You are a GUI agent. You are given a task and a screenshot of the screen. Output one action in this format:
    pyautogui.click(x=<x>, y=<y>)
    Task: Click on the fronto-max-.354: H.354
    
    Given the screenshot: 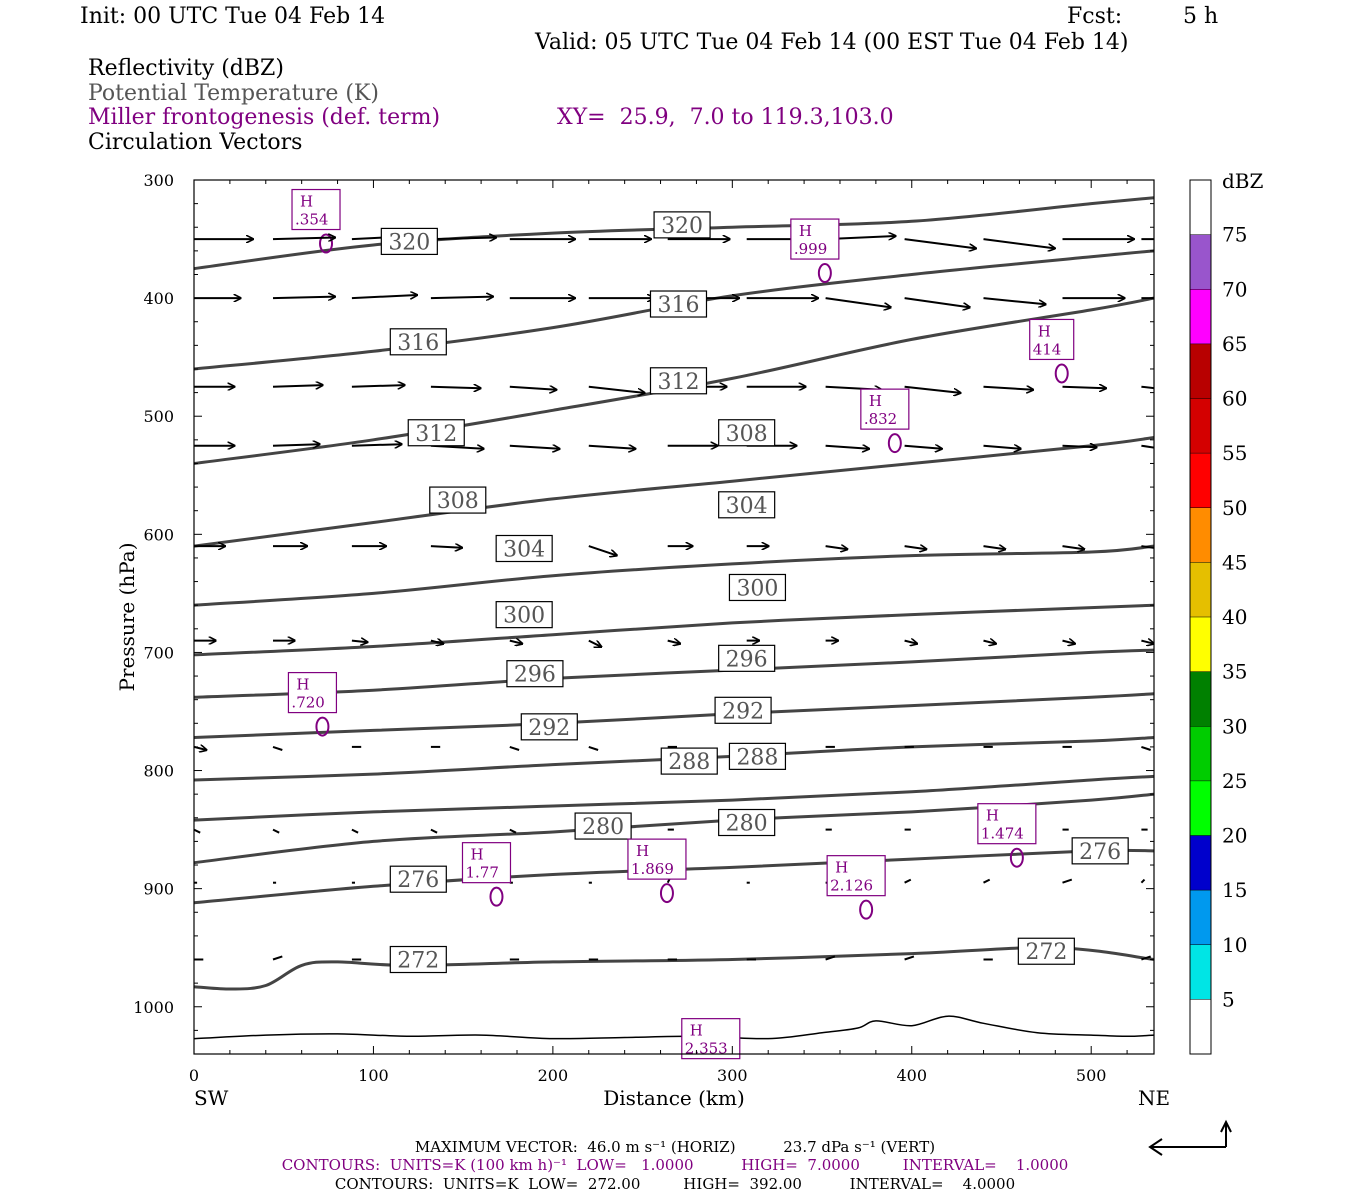 What is the action you would take?
    pyautogui.click(x=316, y=209)
    